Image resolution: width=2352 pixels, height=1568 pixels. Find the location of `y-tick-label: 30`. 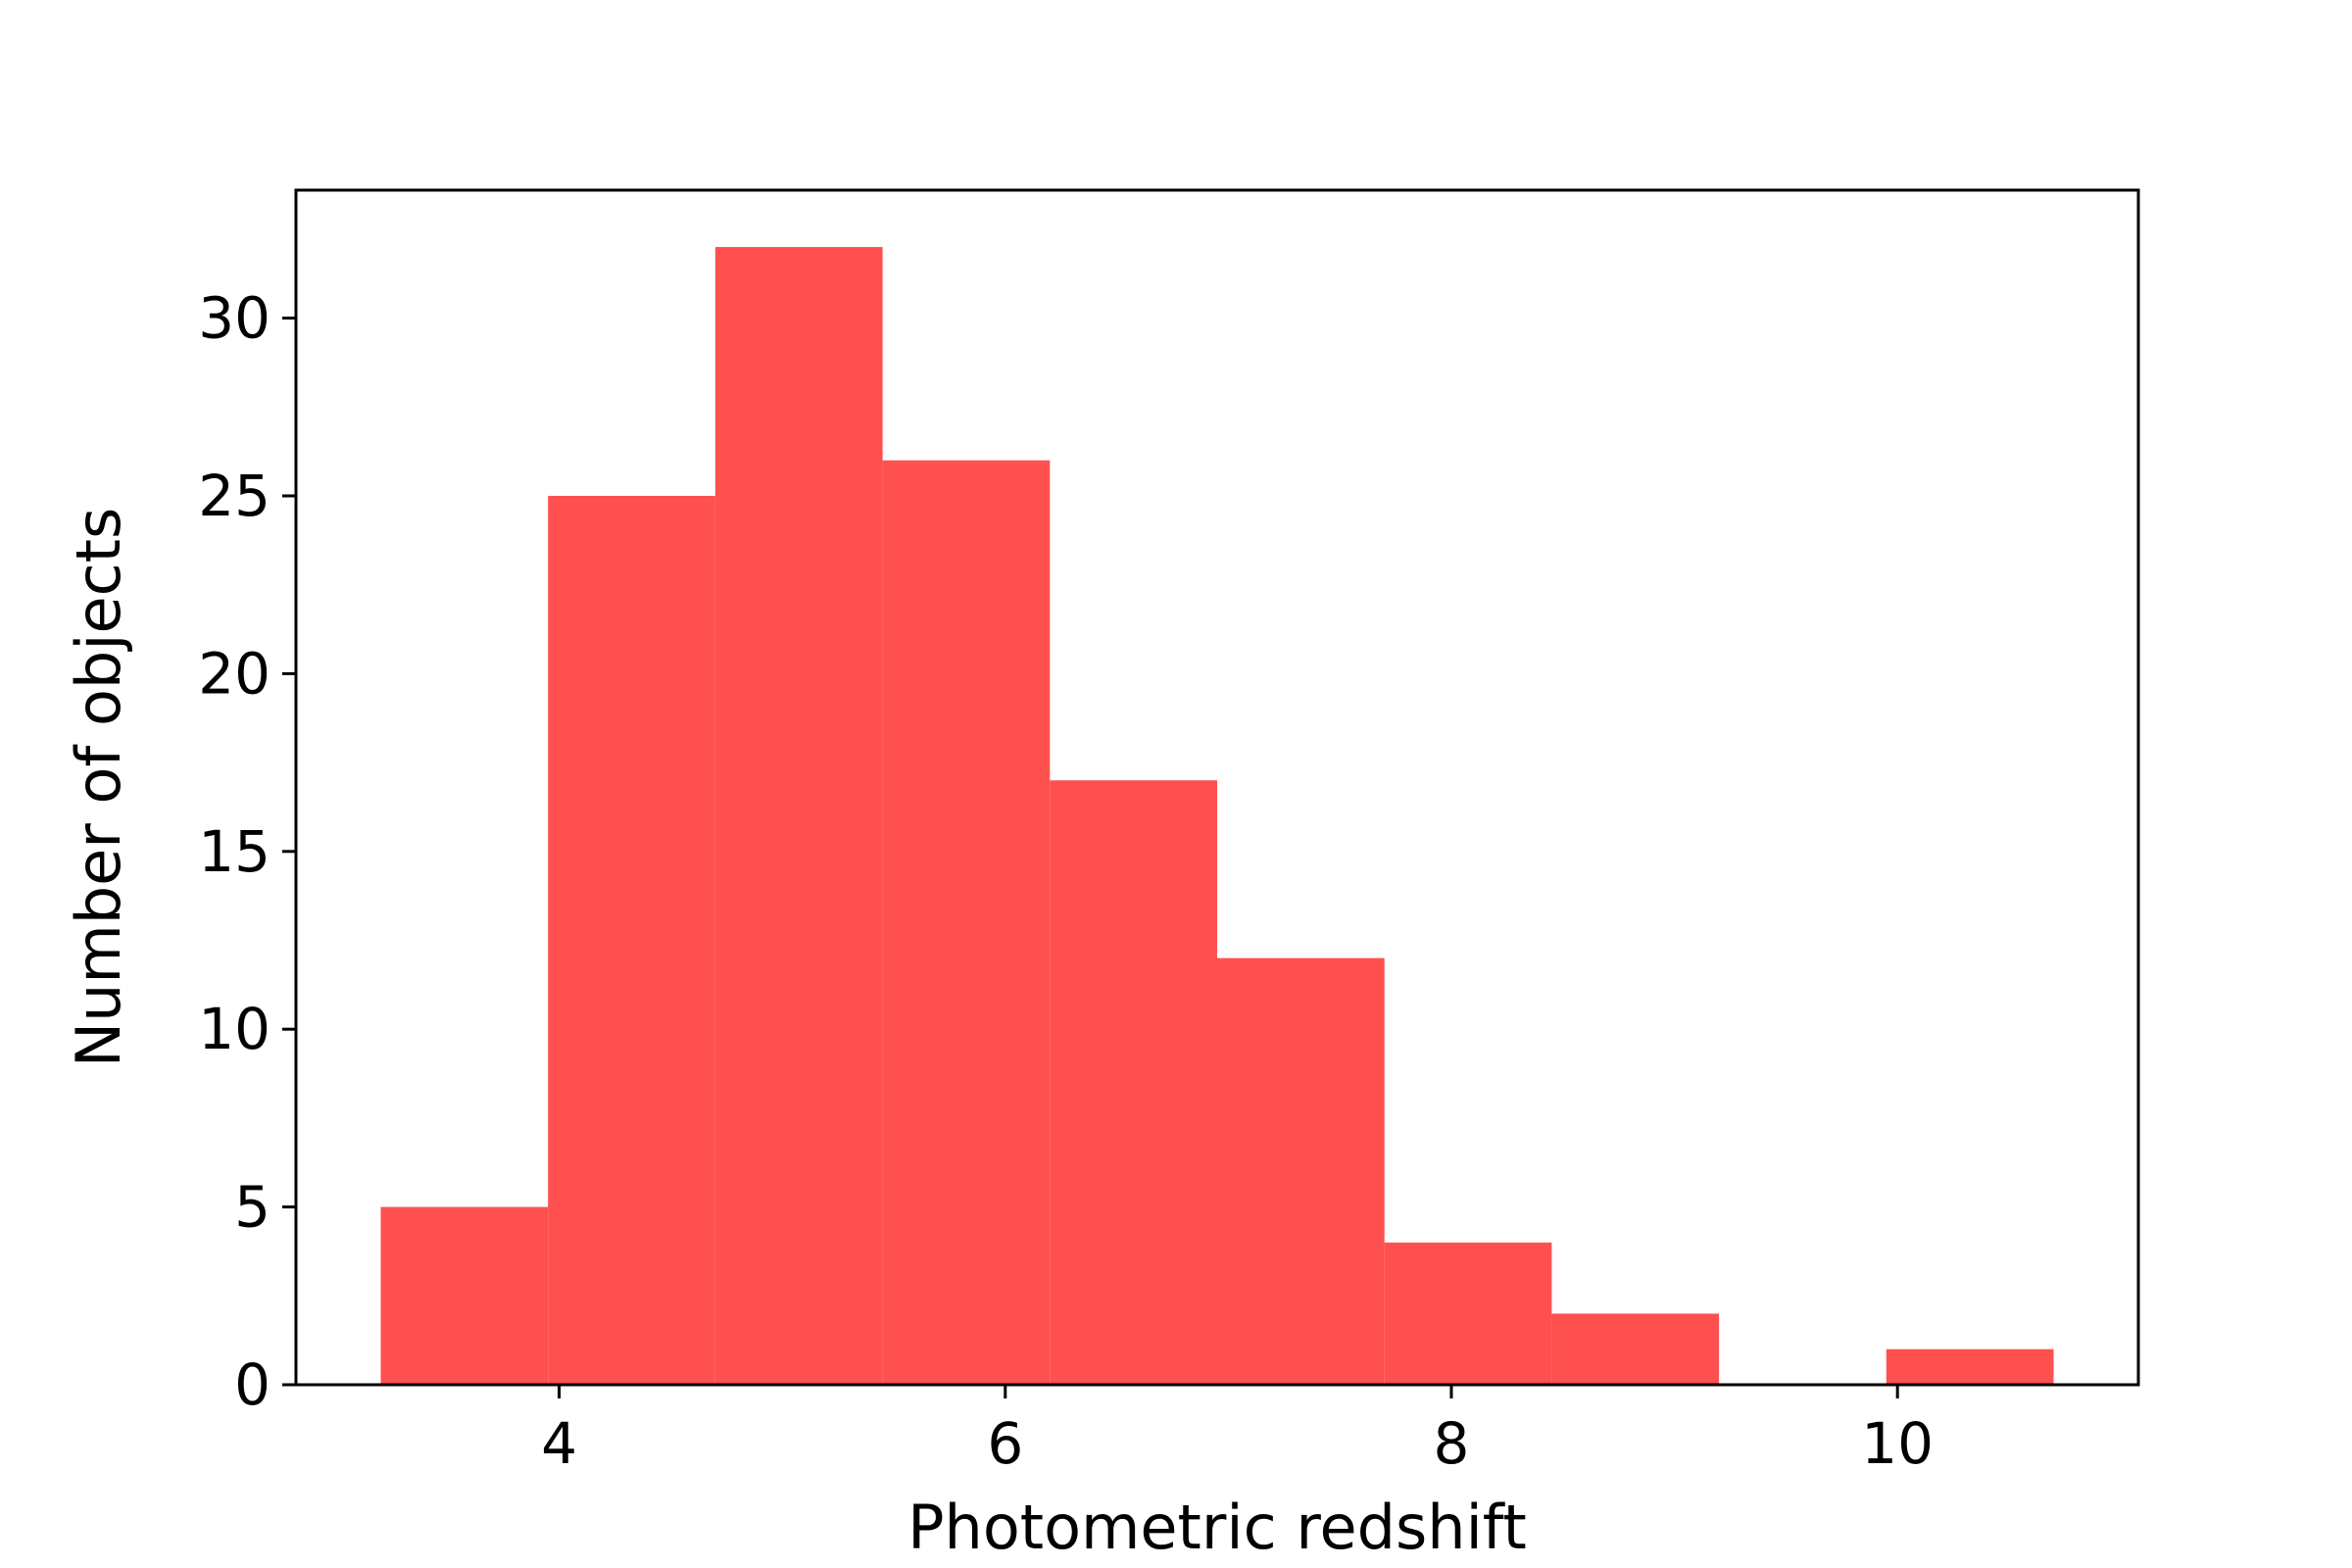

y-tick-label: 30 is located at coordinates (234, 318).